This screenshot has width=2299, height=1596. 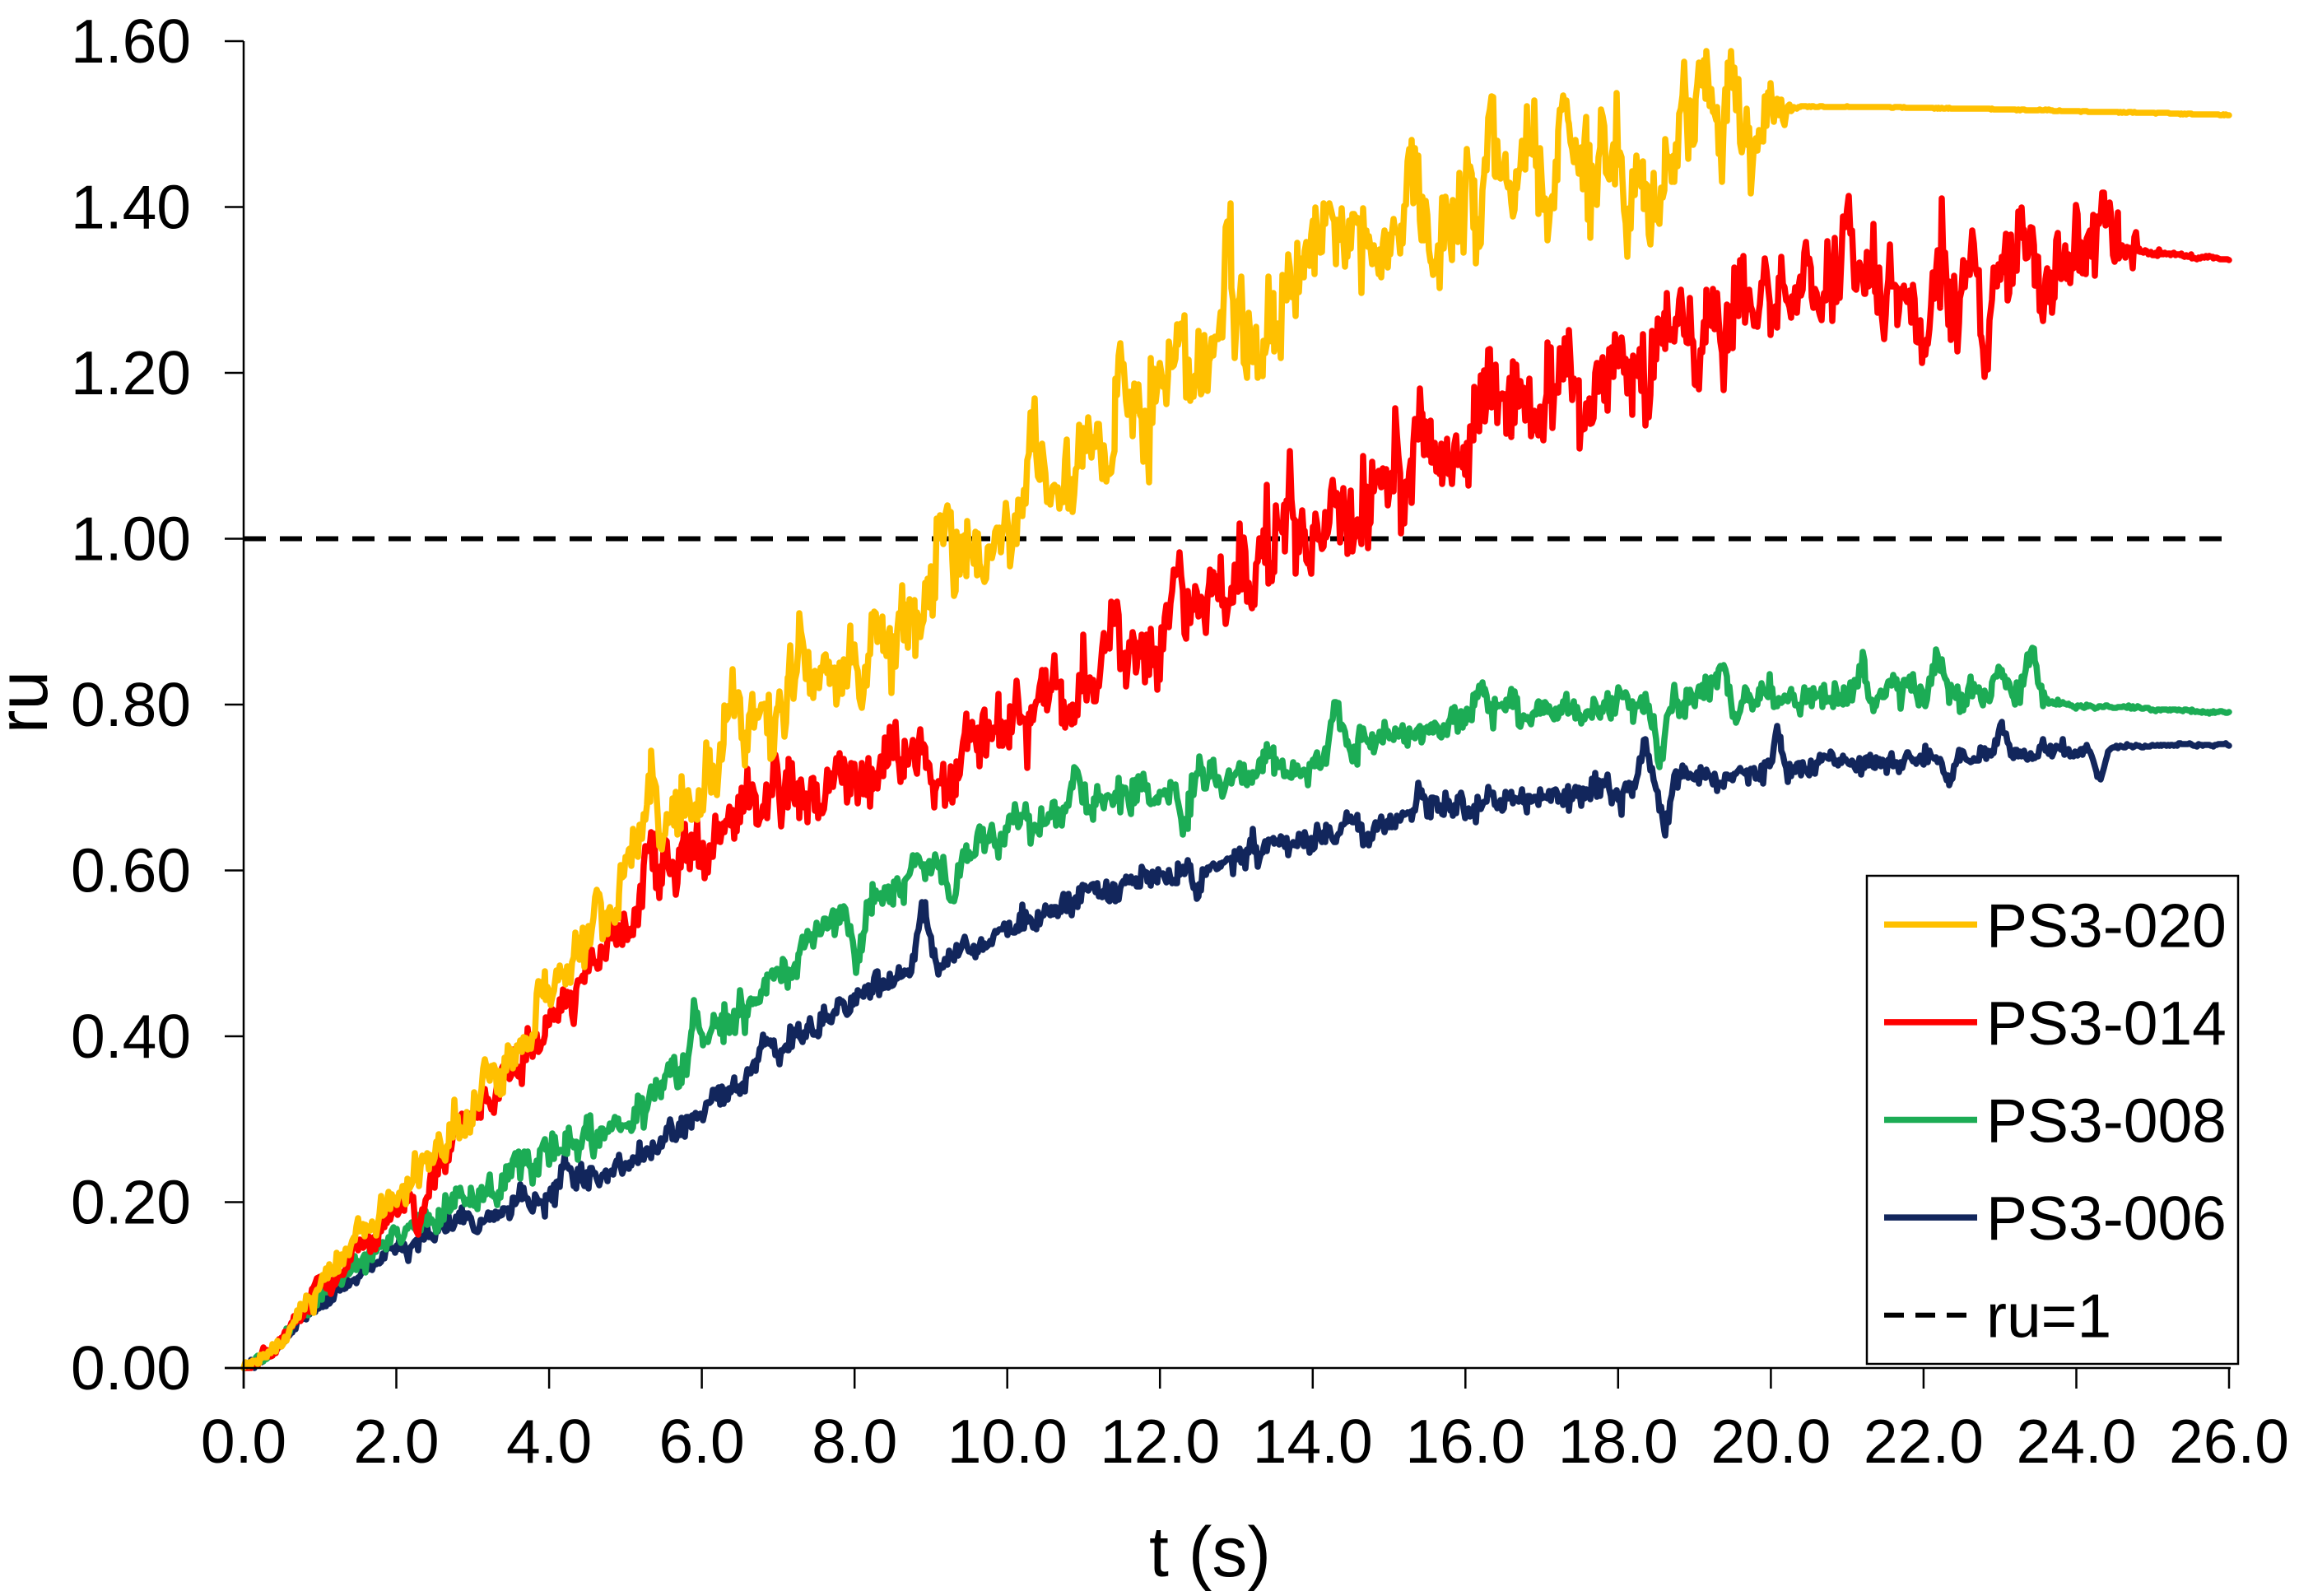 I want to click on svg-text: t (s), so click(x=1210, y=1552).